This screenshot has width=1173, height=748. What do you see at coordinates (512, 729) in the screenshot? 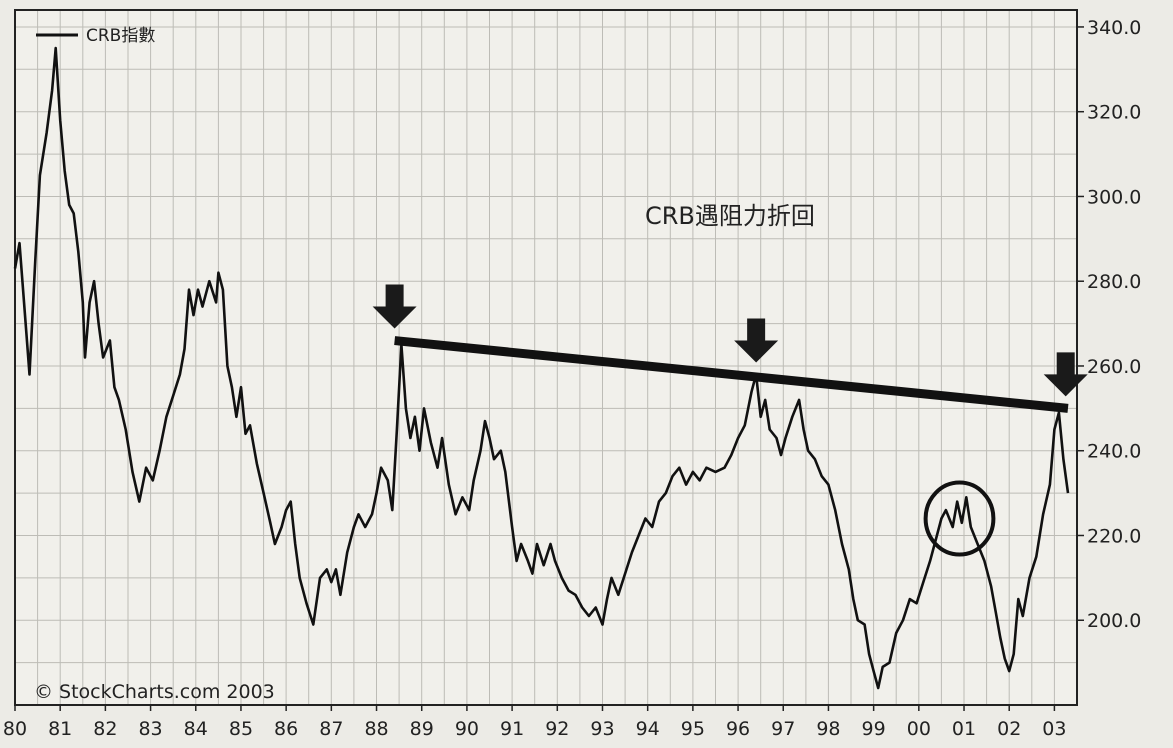
I see `x-tick-label: 91` at bounding box center [512, 729].